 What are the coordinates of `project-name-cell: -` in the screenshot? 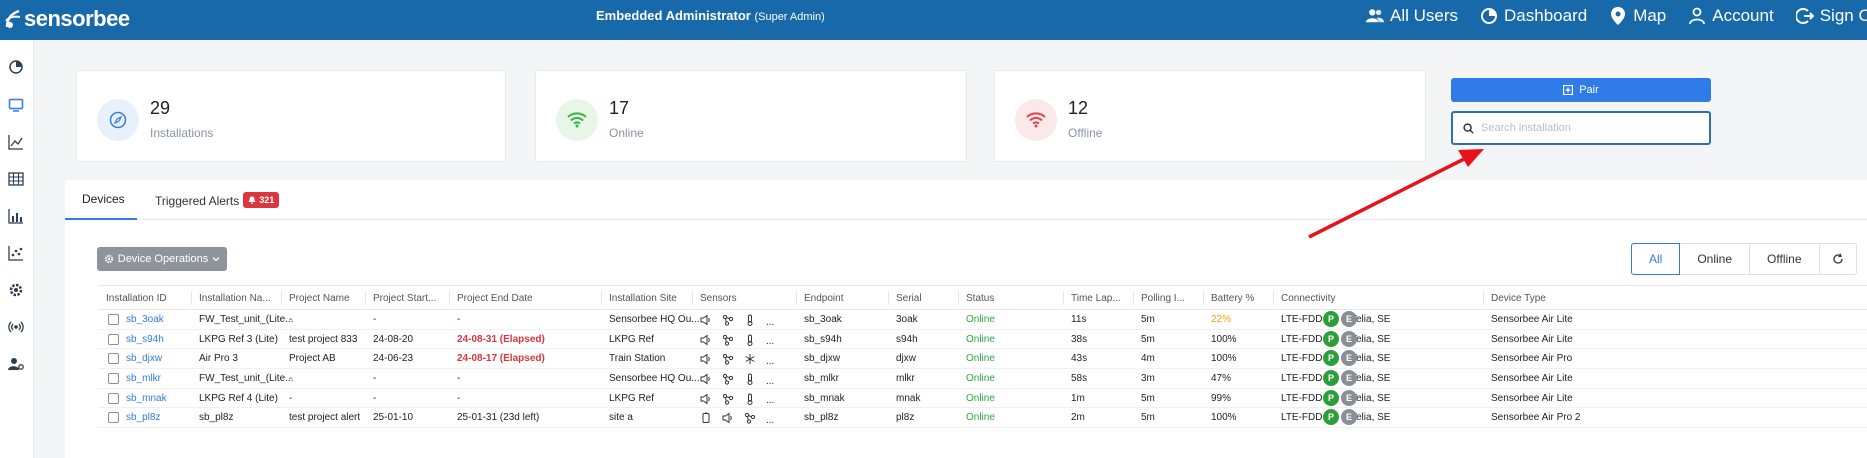 It's located at (291, 398).